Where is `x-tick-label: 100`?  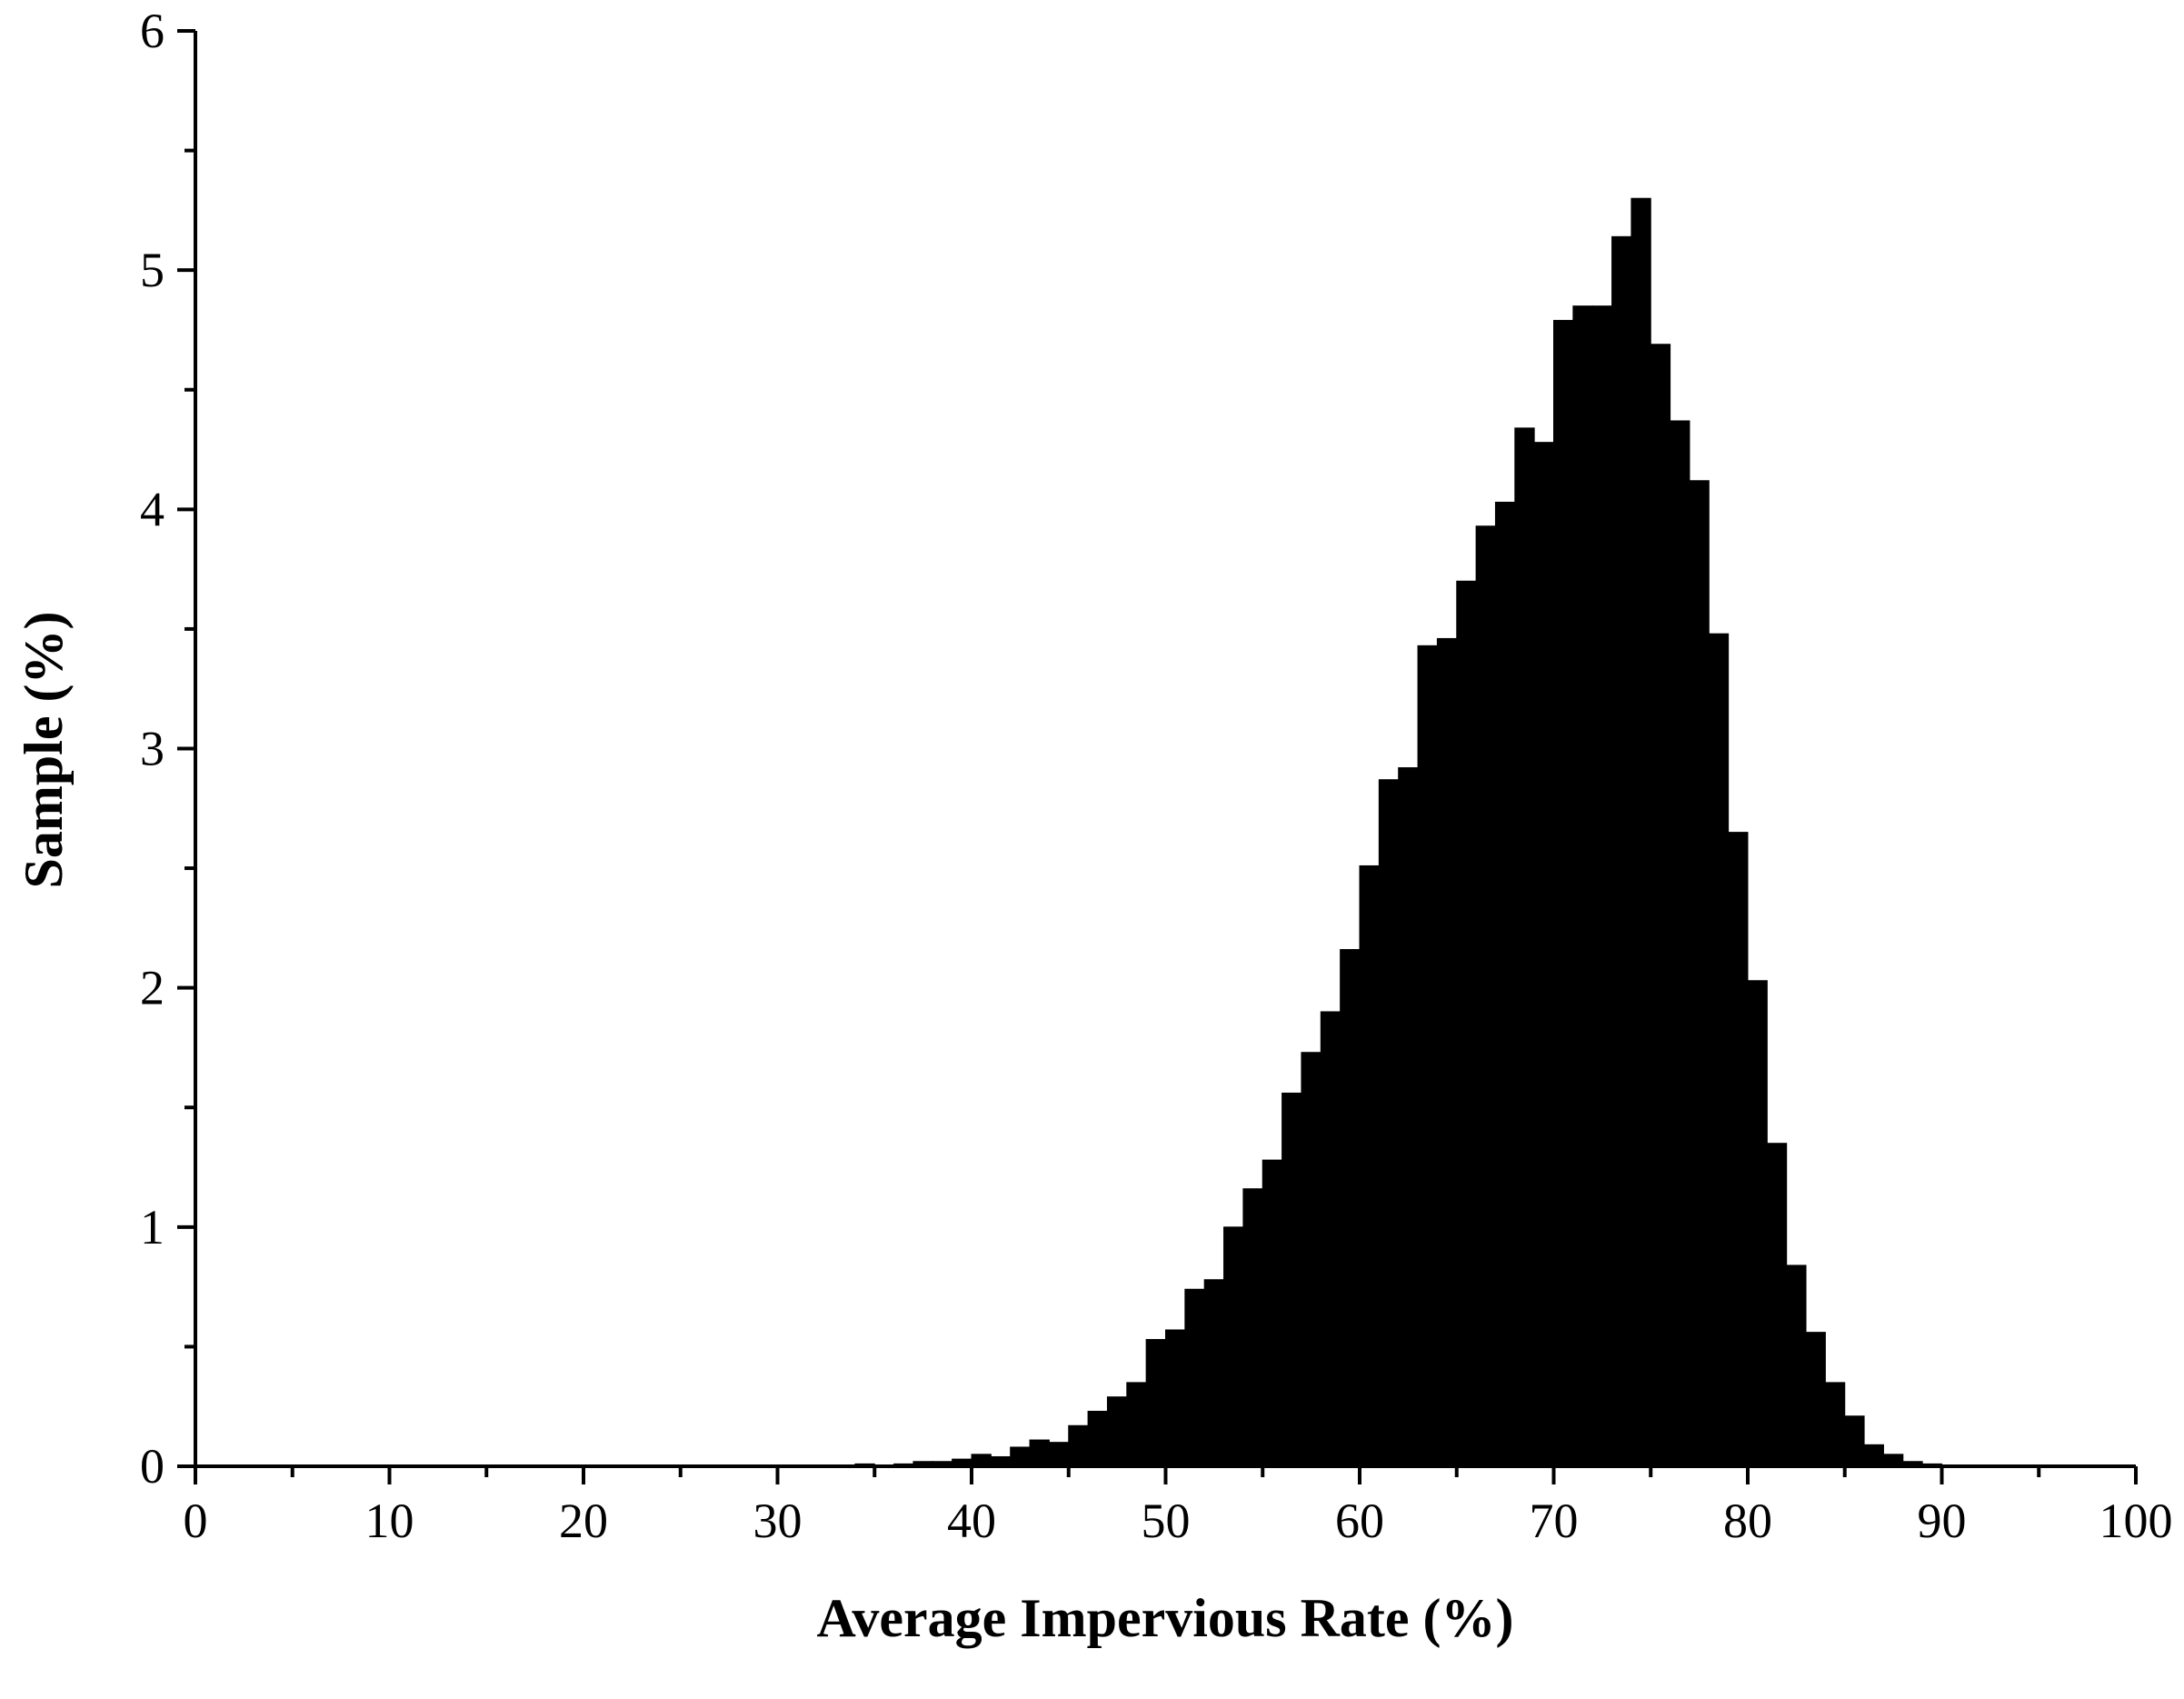
x-tick-label: 100 is located at coordinates (2136, 1521).